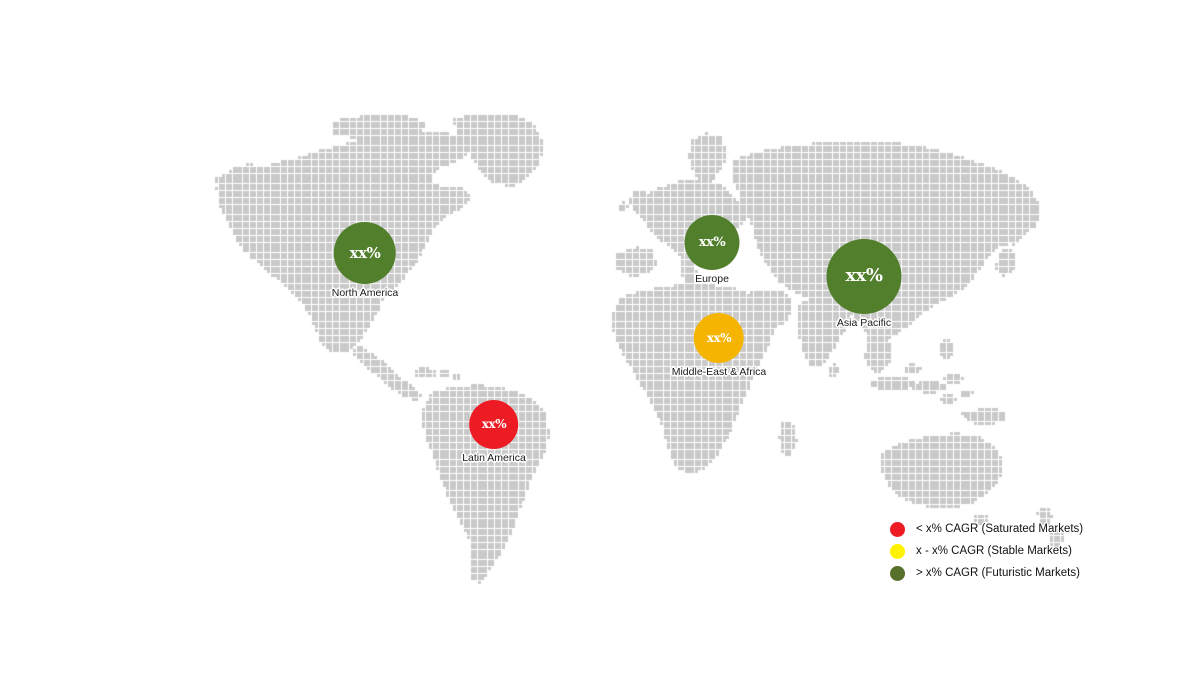 This screenshot has height=675, width=1200. What do you see at coordinates (864, 322) in the screenshot?
I see `bubble-label-asia-pacific: Asia Pacific` at bounding box center [864, 322].